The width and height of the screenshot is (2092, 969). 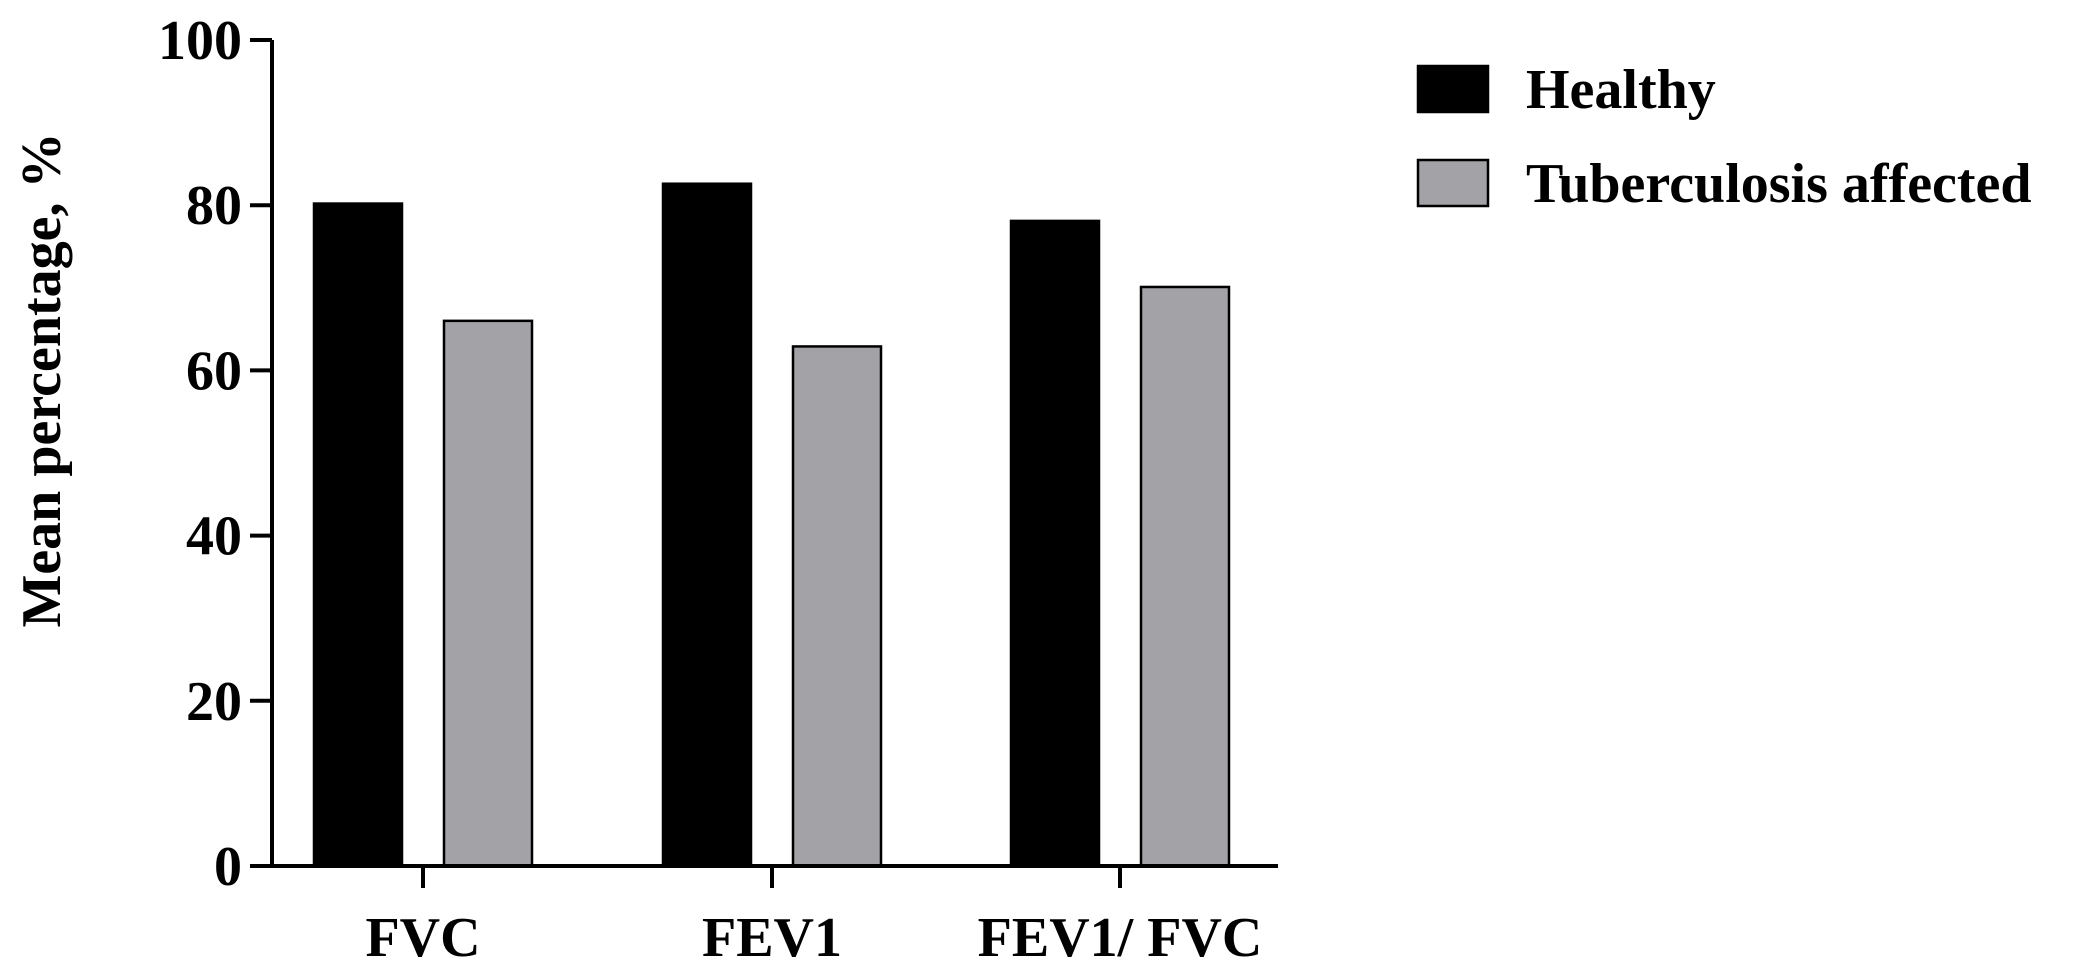 What do you see at coordinates (1779, 184) in the screenshot?
I see `legend-label: Tuberculosis affected` at bounding box center [1779, 184].